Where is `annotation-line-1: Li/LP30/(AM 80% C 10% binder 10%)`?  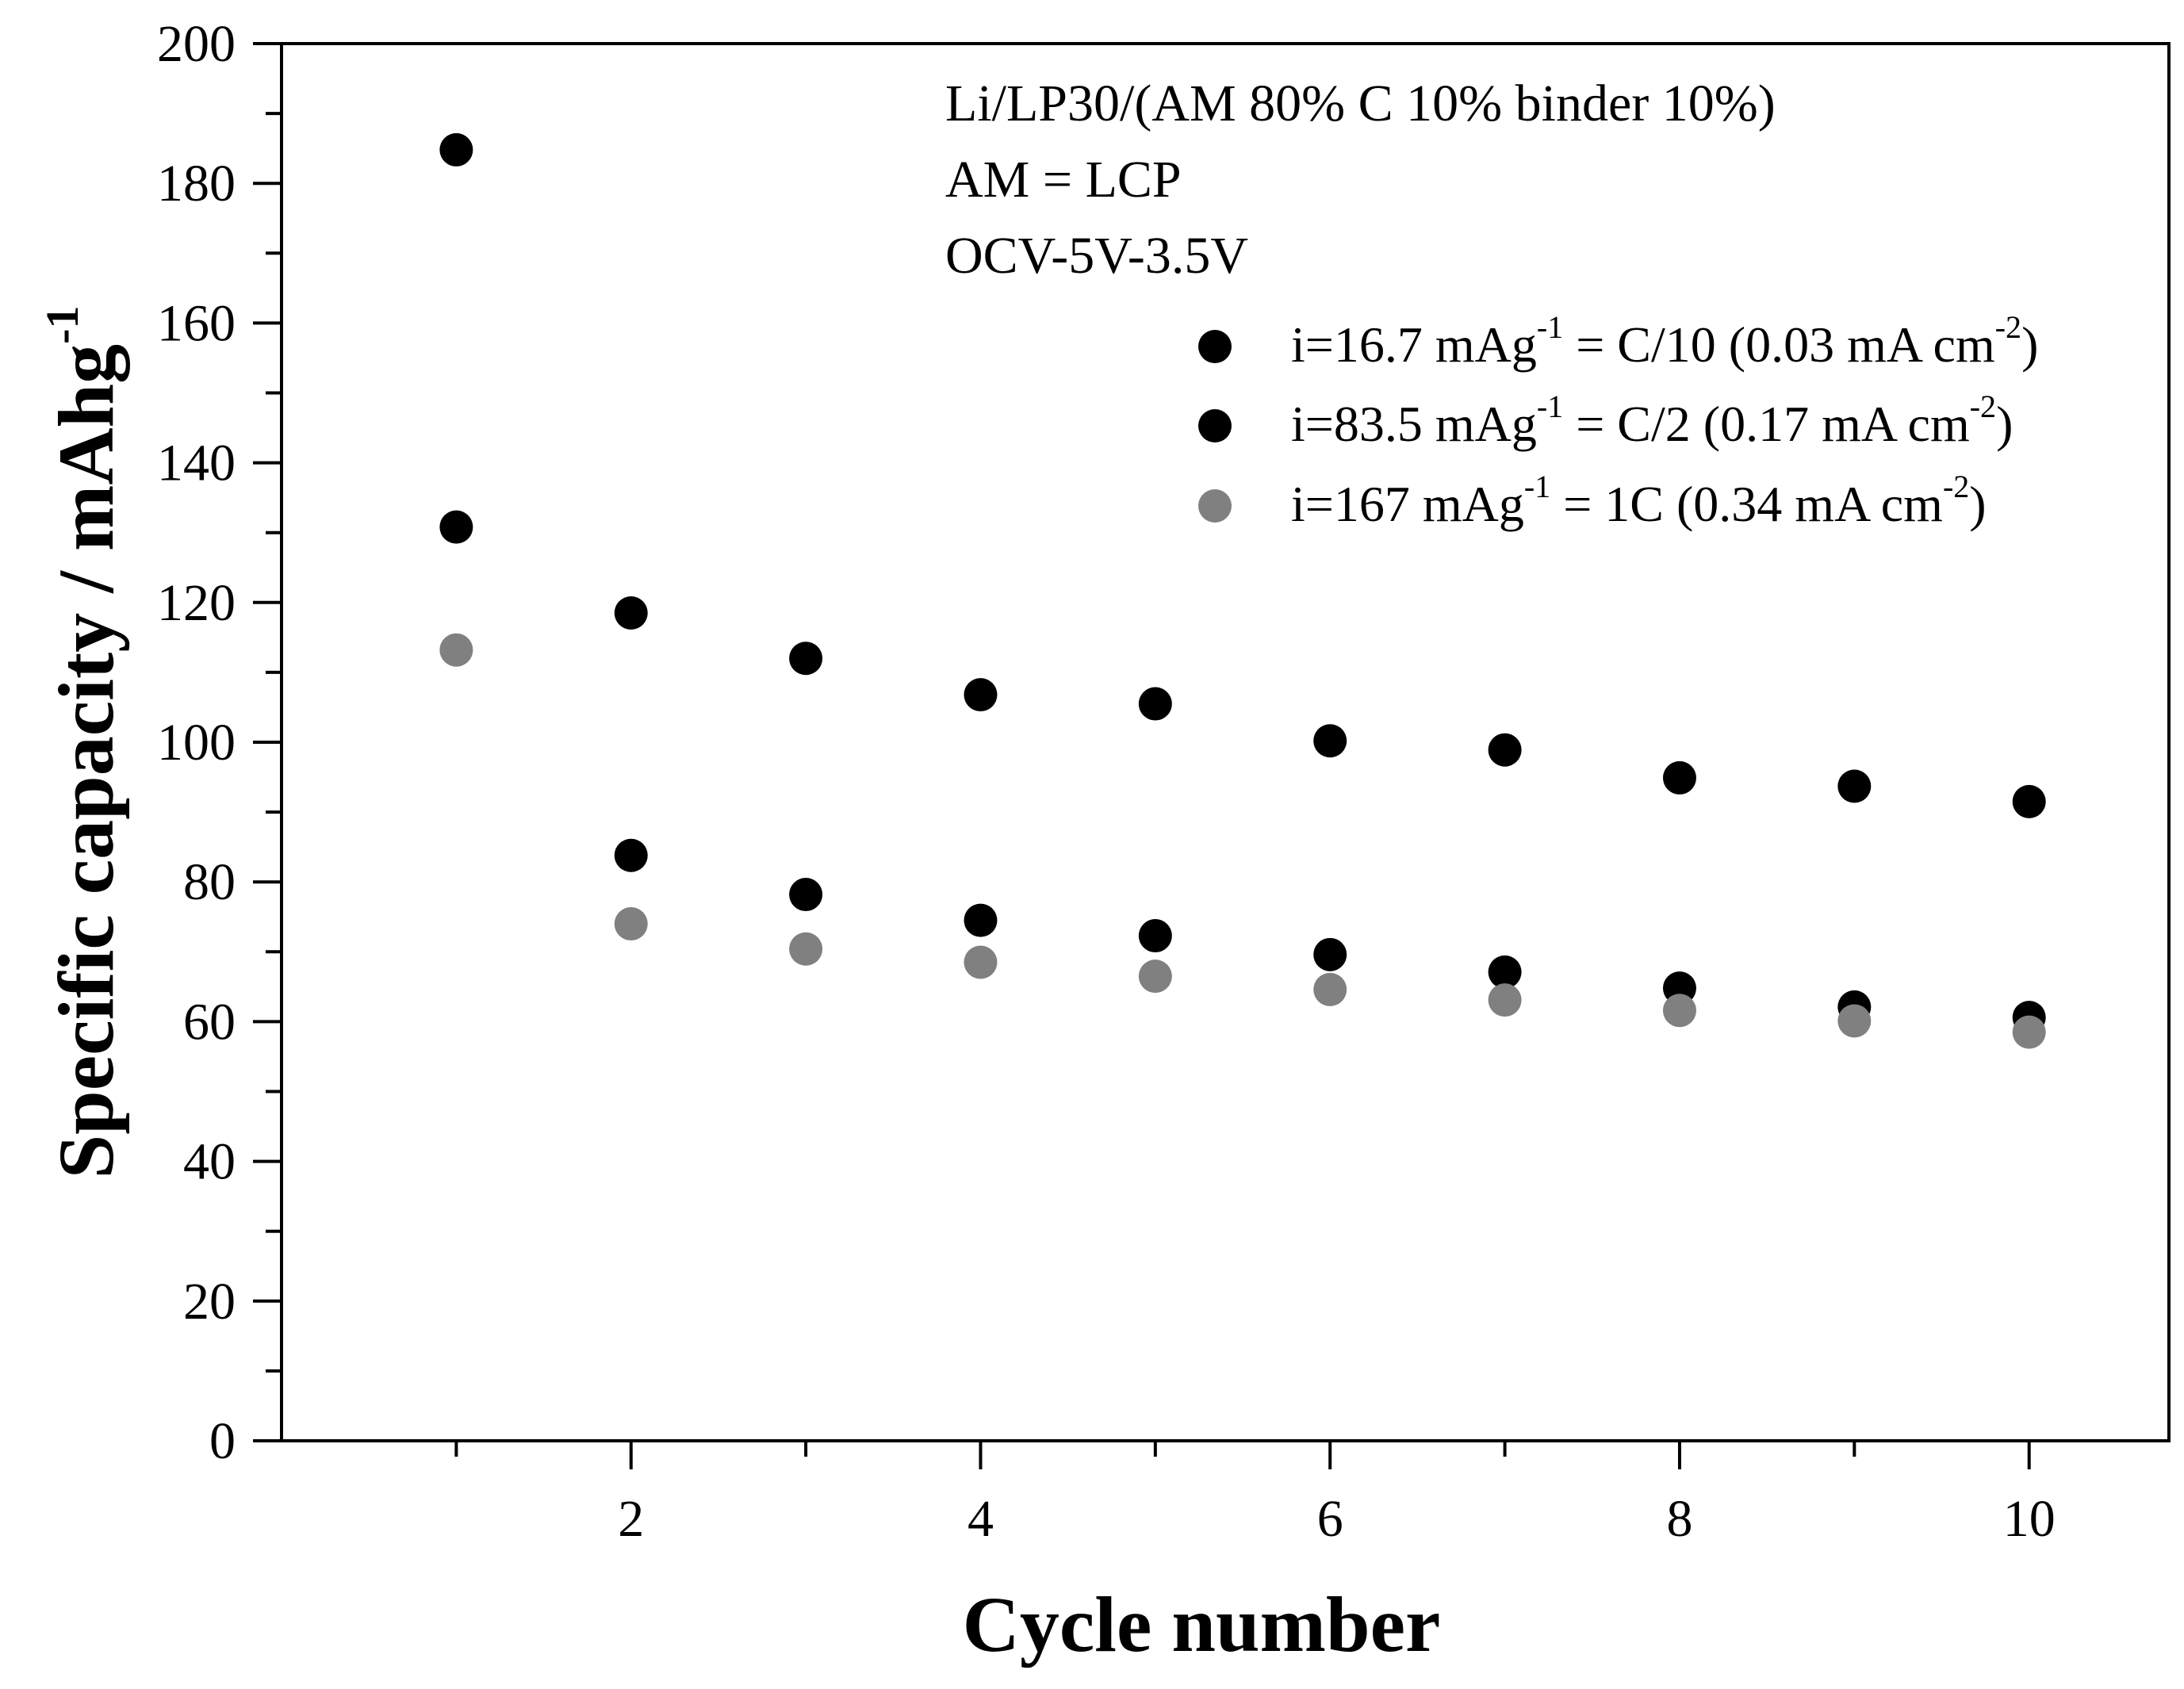 annotation-line-1: Li/LP30/(AM 80% C 10% binder 10%) is located at coordinates (1360, 103).